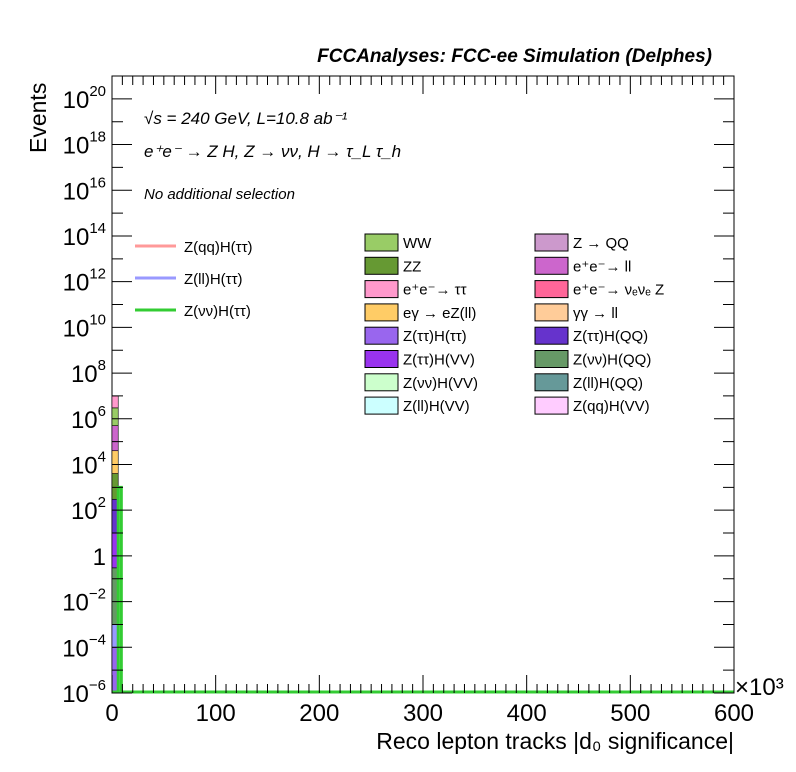 The width and height of the screenshot is (796, 772). What do you see at coordinates (38, 118) in the screenshot?
I see `y-axis-label: Events` at bounding box center [38, 118].